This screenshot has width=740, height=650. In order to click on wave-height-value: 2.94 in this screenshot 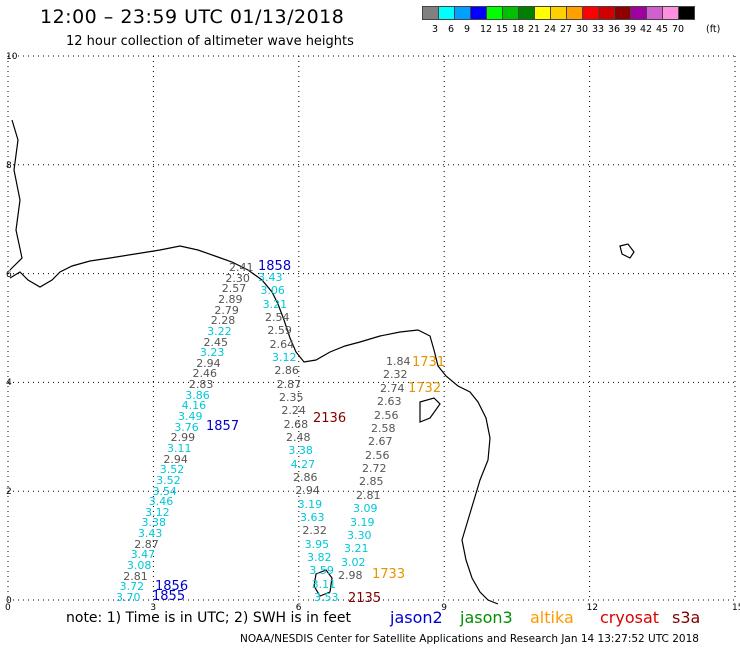, I will do `click(175, 459)`.